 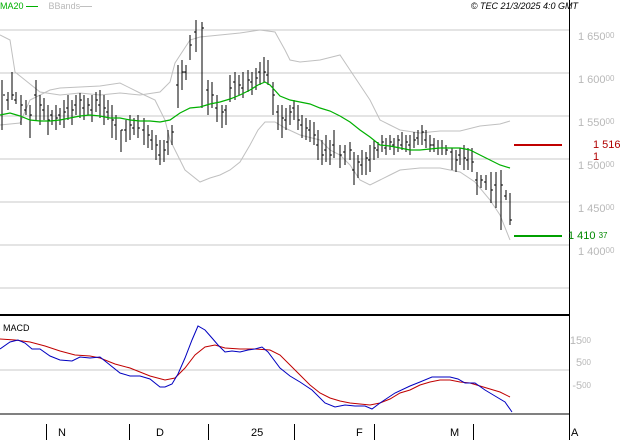 I want to click on legend-bbands: BBands, so click(x=71, y=6).